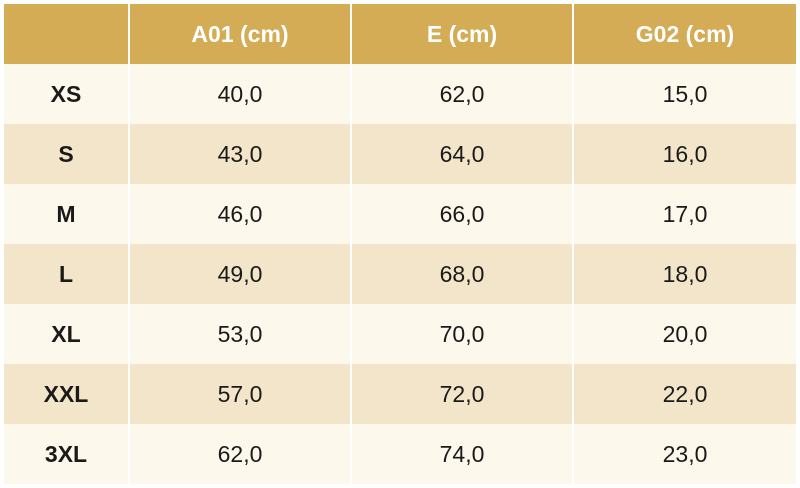 Image resolution: width=800 pixels, height=488 pixels. What do you see at coordinates (684, 214) in the screenshot?
I see `measure-cell: 17,0` at bounding box center [684, 214].